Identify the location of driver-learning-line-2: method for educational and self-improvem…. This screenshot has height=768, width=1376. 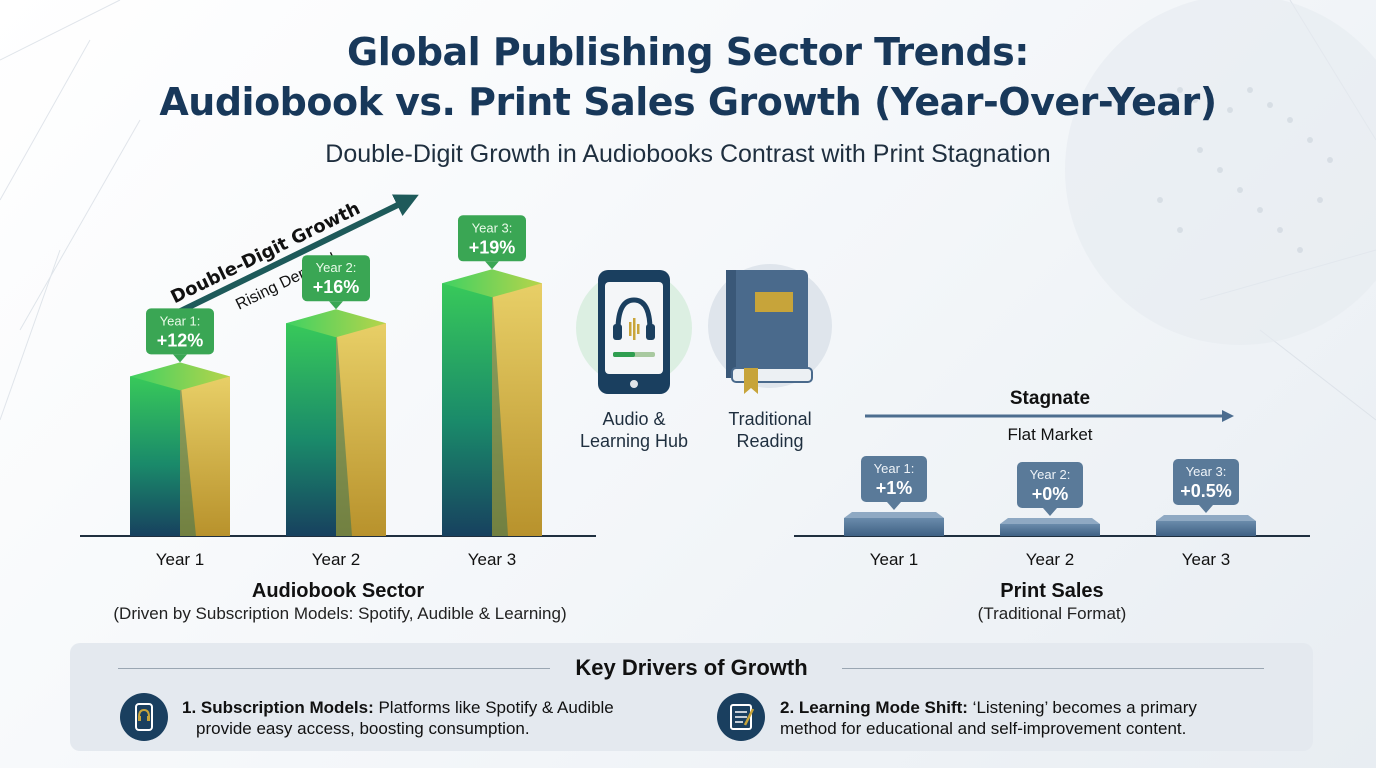
(983, 728).